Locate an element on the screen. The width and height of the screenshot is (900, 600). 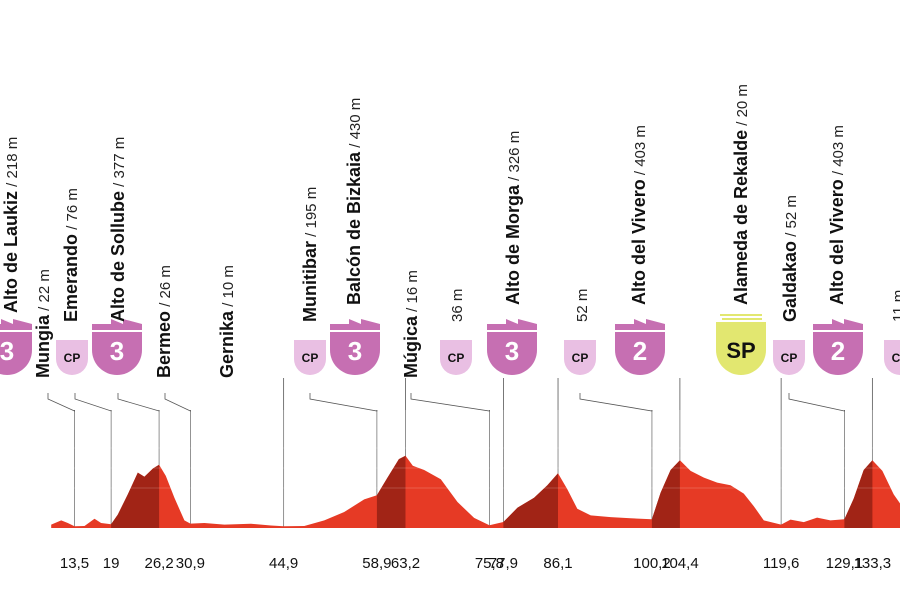
place-name: Alto de Sollube is located at coordinates (118, 256).